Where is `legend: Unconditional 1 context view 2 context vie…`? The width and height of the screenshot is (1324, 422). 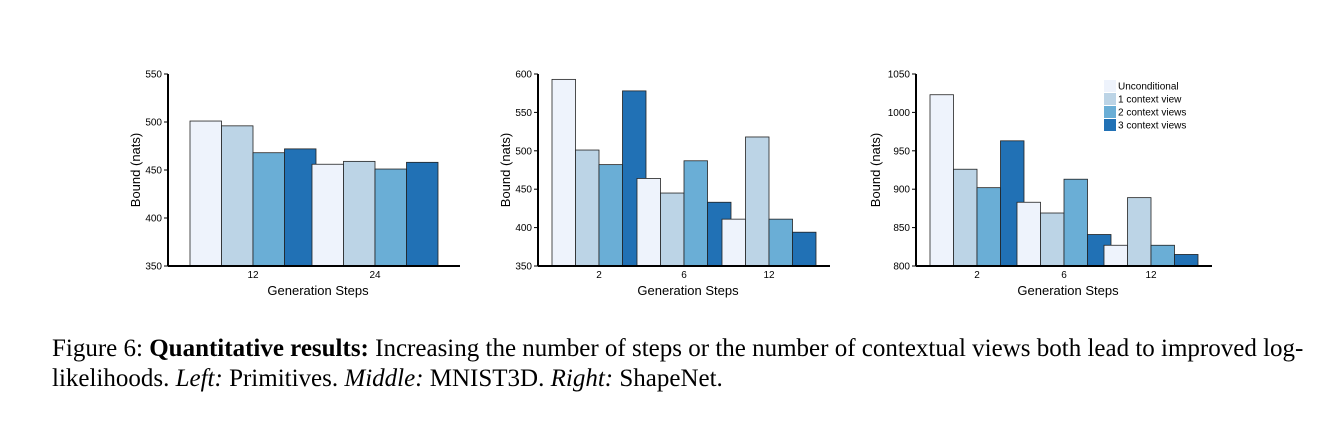
legend: Unconditional 1 context view 2 context vie… is located at coordinates (1145, 106).